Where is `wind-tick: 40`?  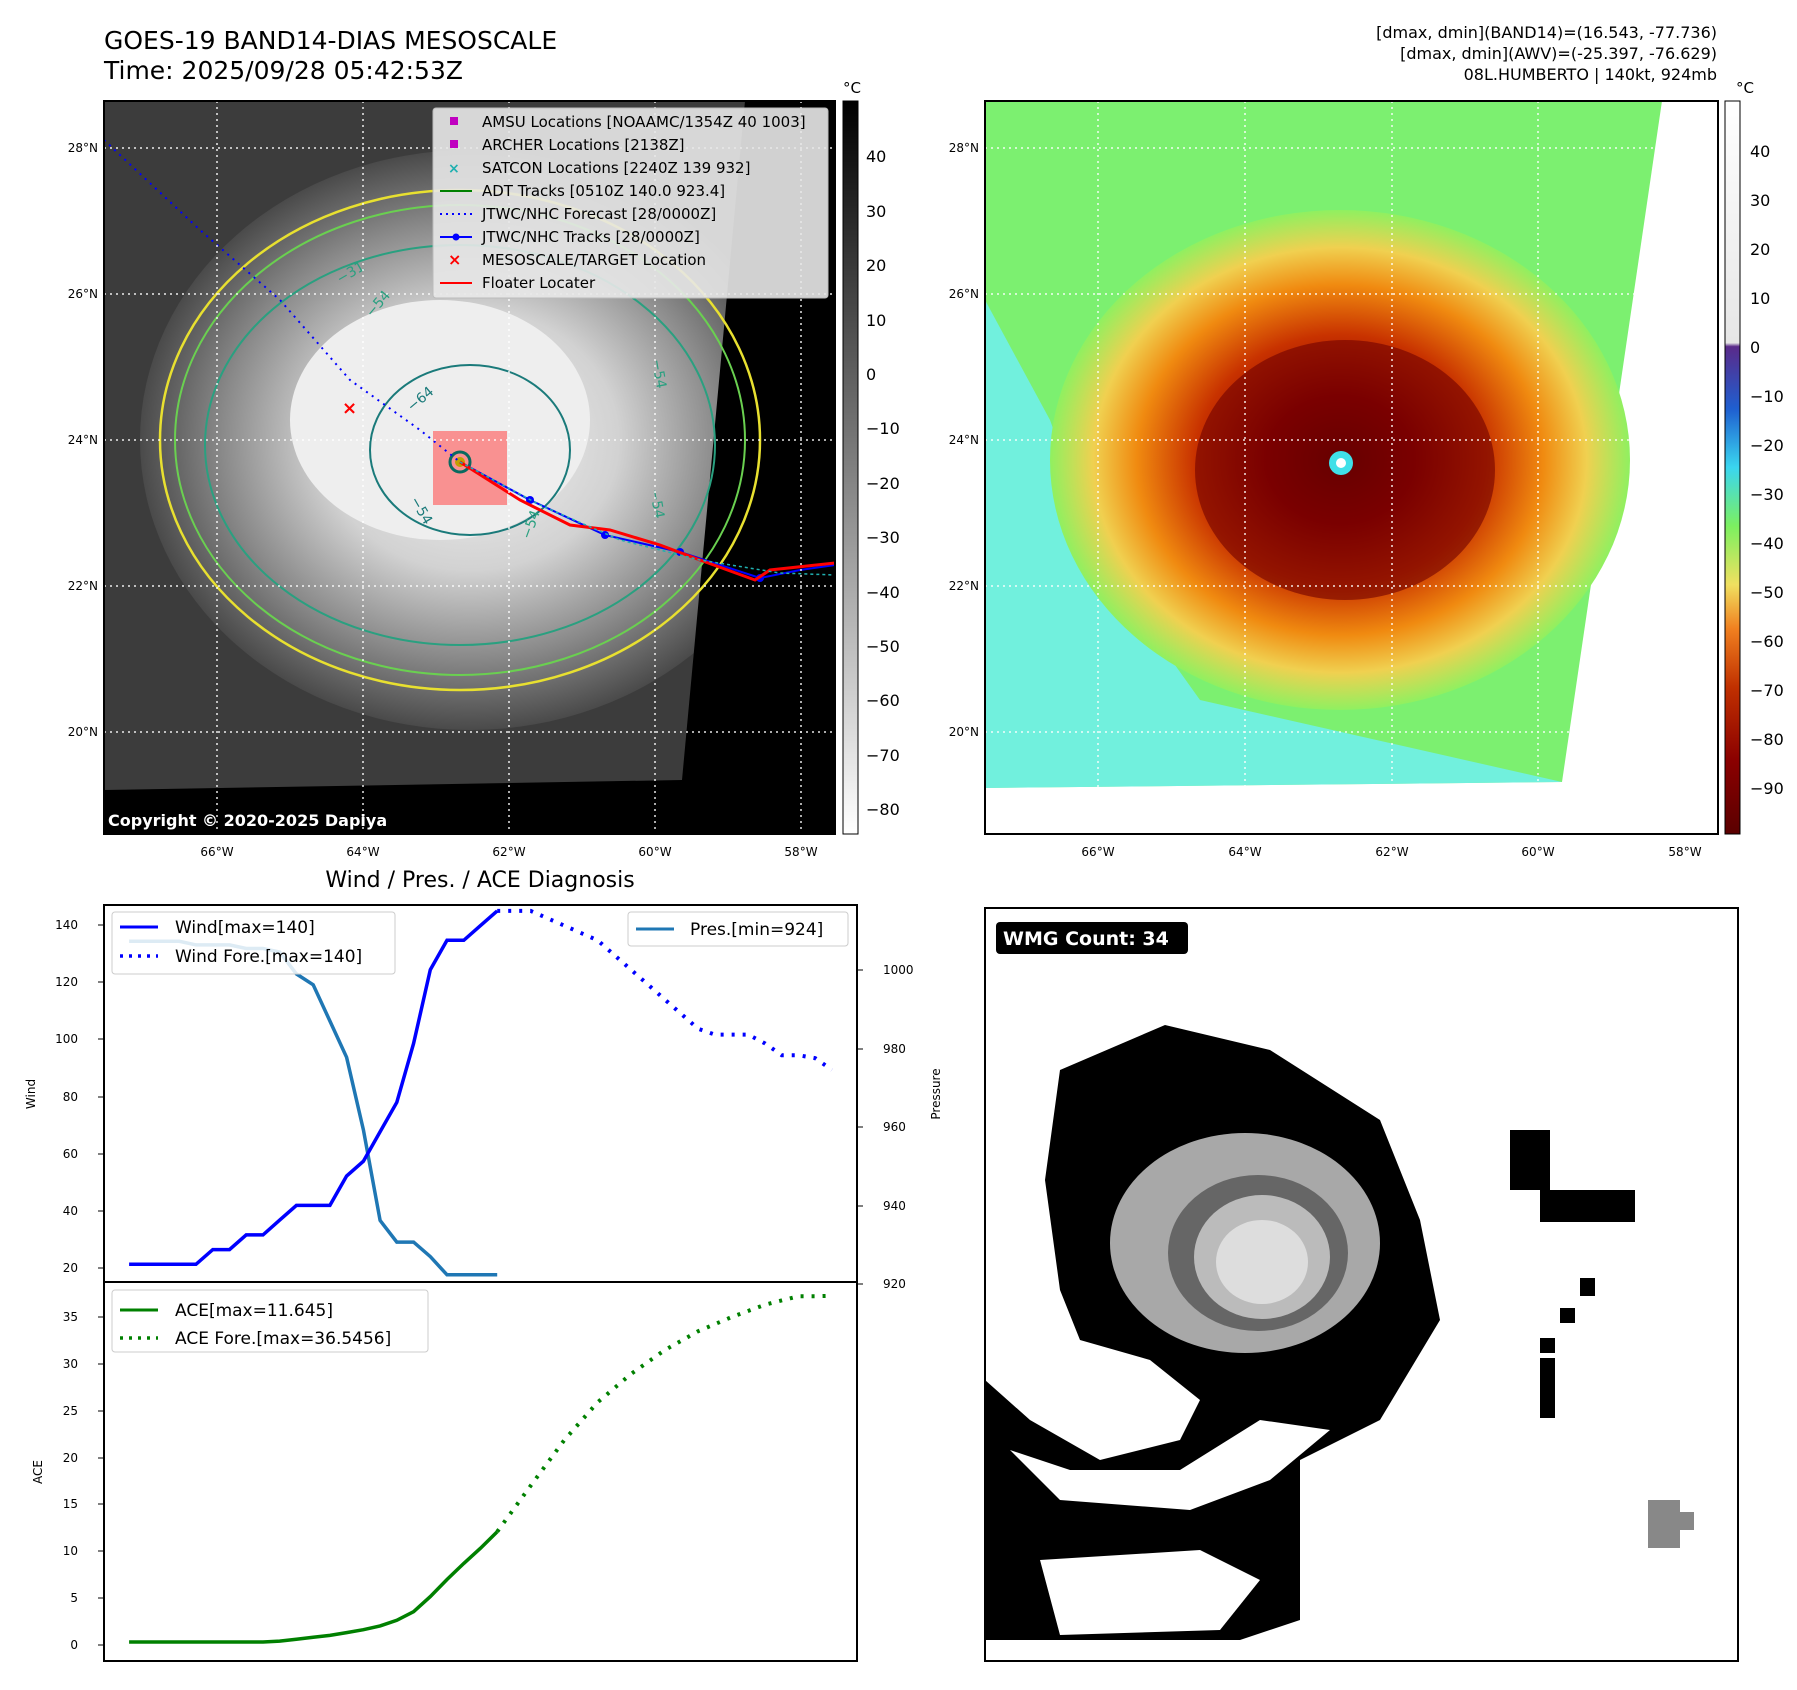
wind-tick: 40 is located at coordinates (70, 1211).